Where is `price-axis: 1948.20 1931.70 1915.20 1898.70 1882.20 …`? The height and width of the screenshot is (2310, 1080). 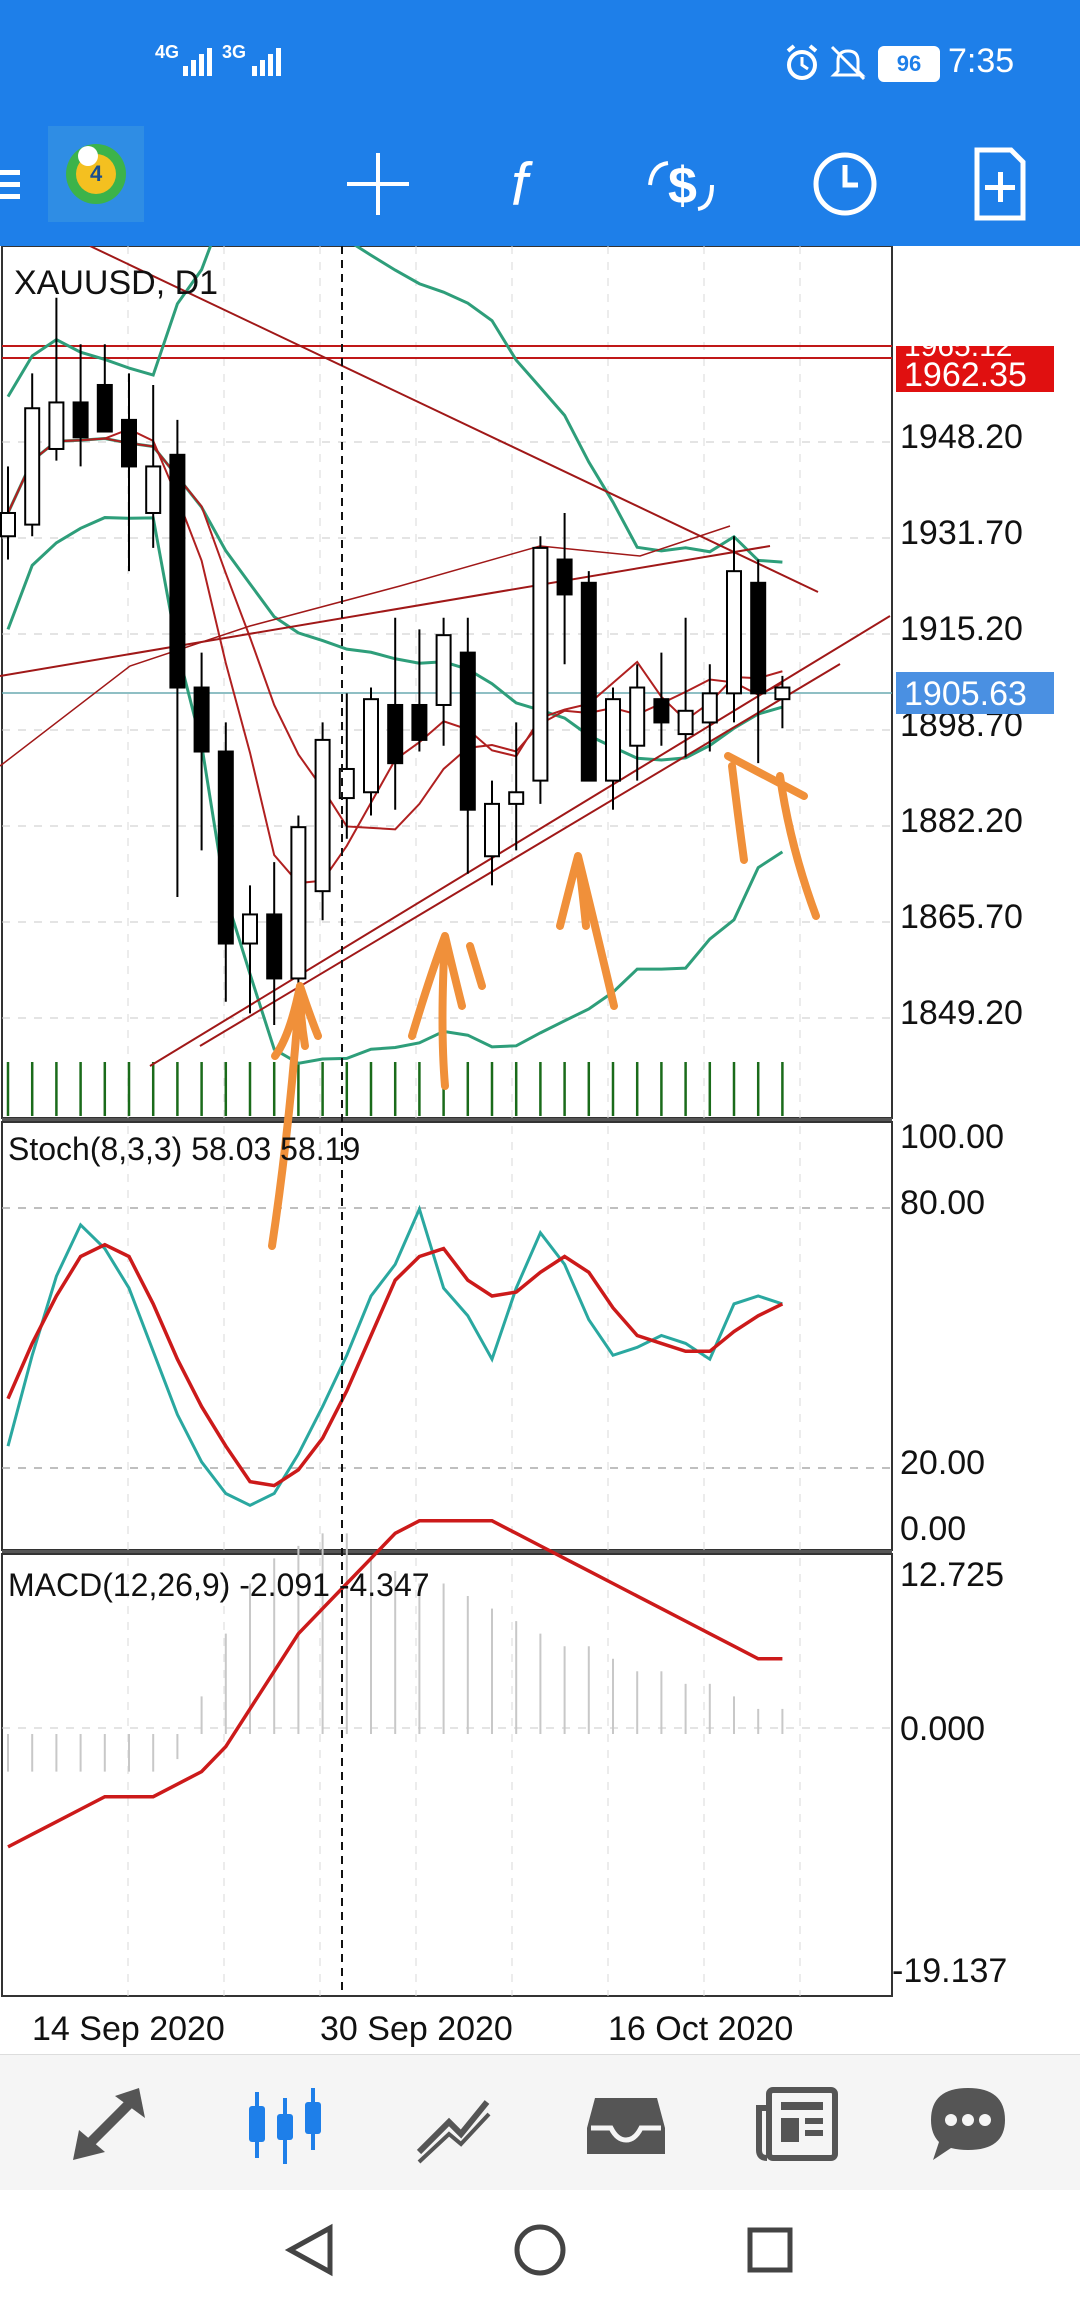 price-axis: 1948.20 1931.70 1915.20 1898.70 1882.20 … is located at coordinates (961, 725).